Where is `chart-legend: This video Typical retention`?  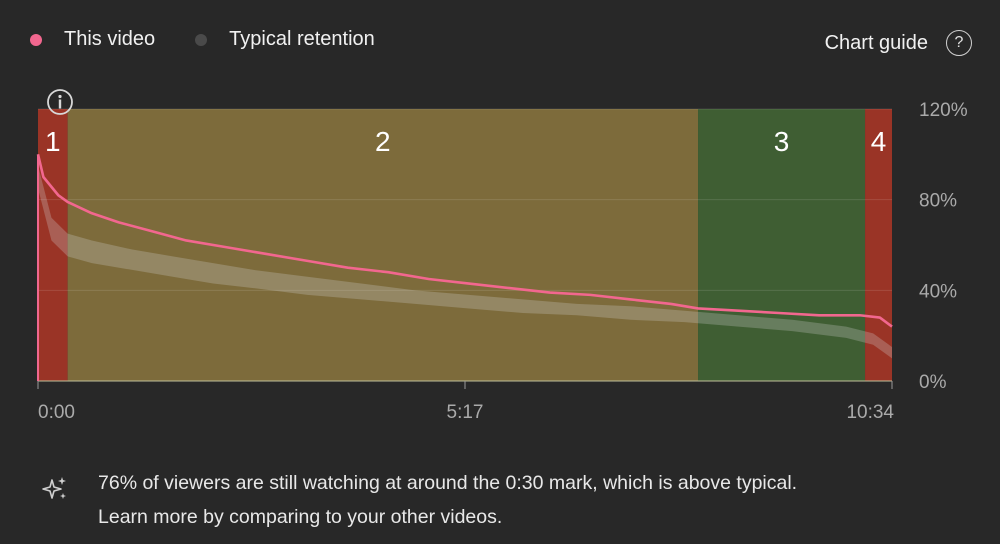
chart-legend: This video Typical retention is located at coordinates (222, 39).